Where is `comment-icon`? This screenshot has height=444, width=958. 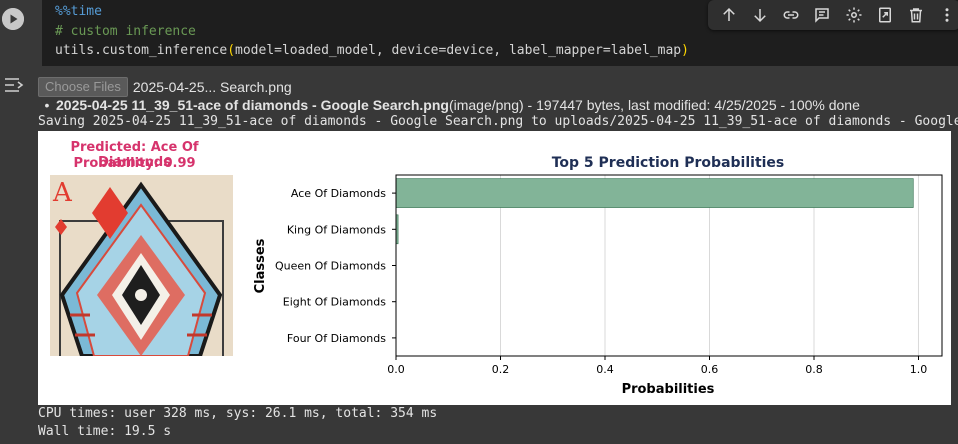
comment-icon is located at coordinates (822, 15).